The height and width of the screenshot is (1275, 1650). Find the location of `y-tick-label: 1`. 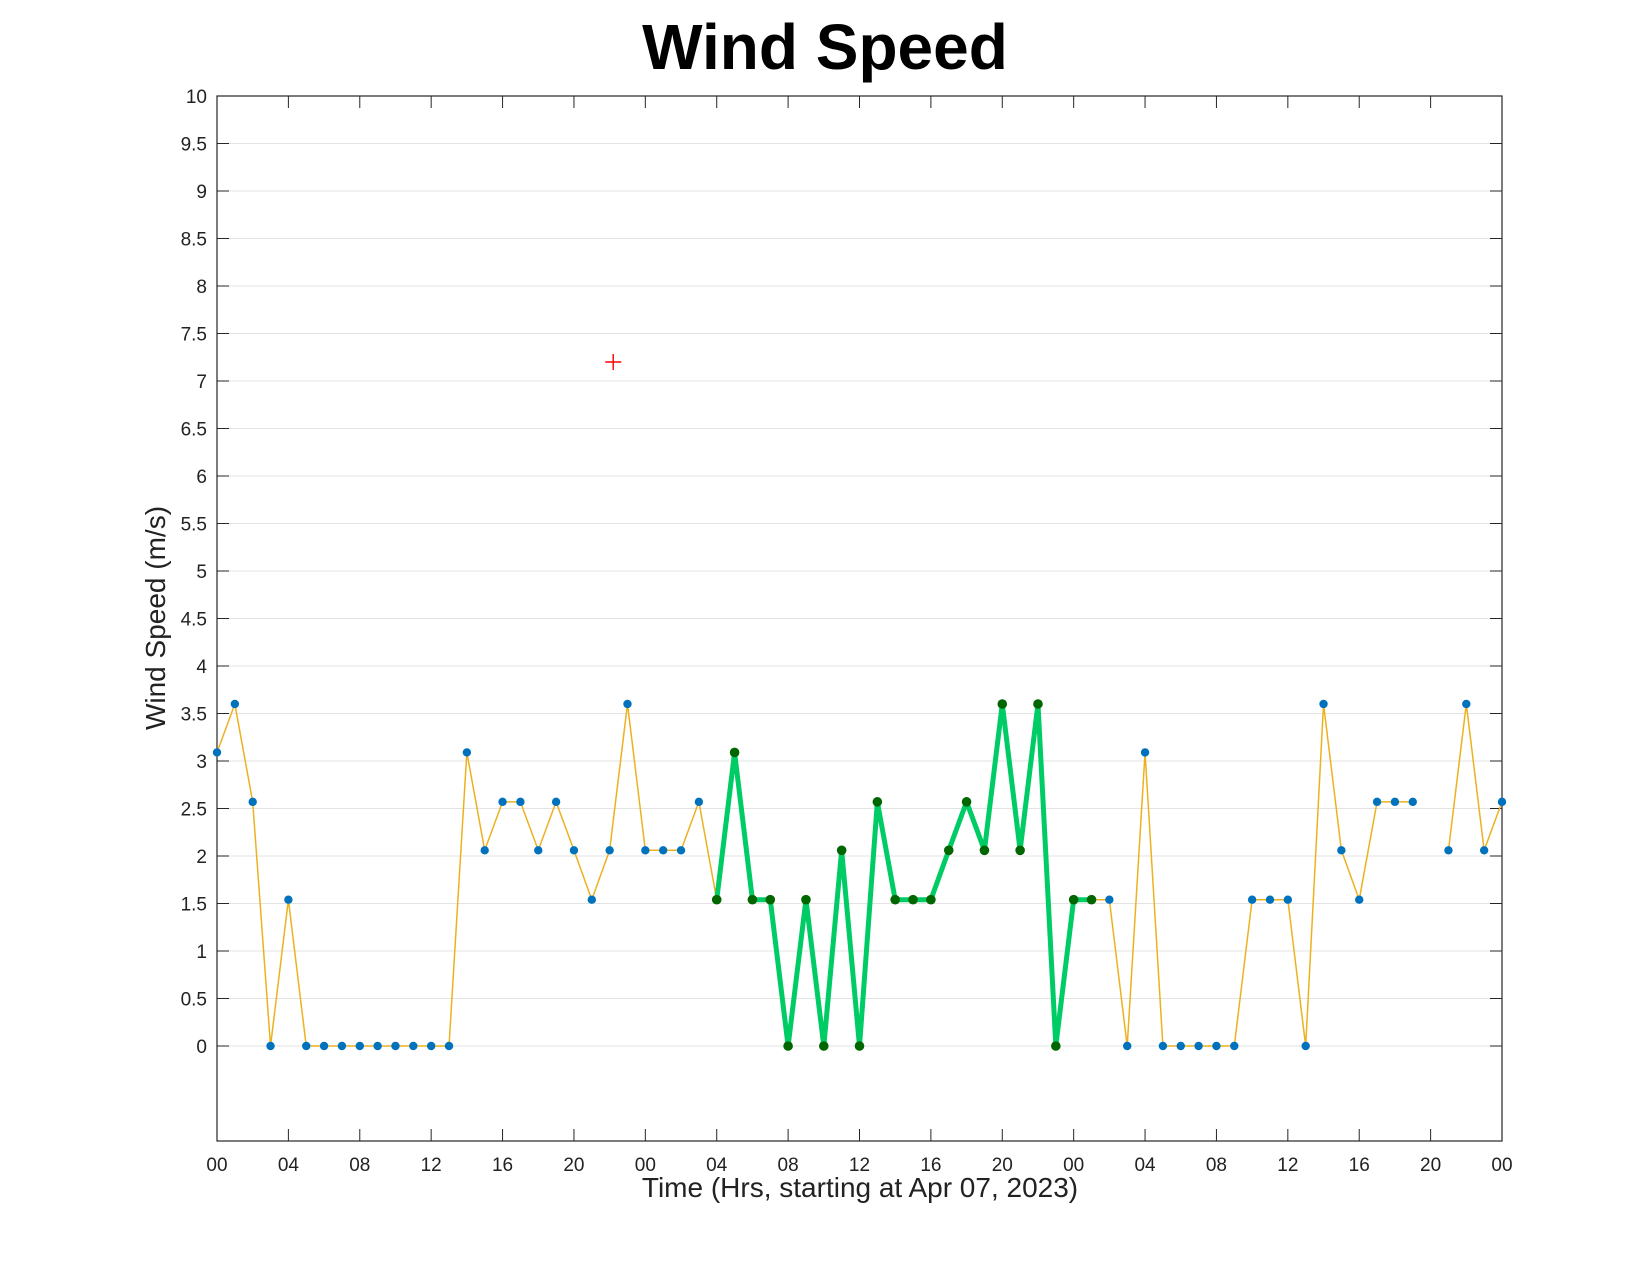

y-tick-label: 1 is located at coordinates (201, 952).